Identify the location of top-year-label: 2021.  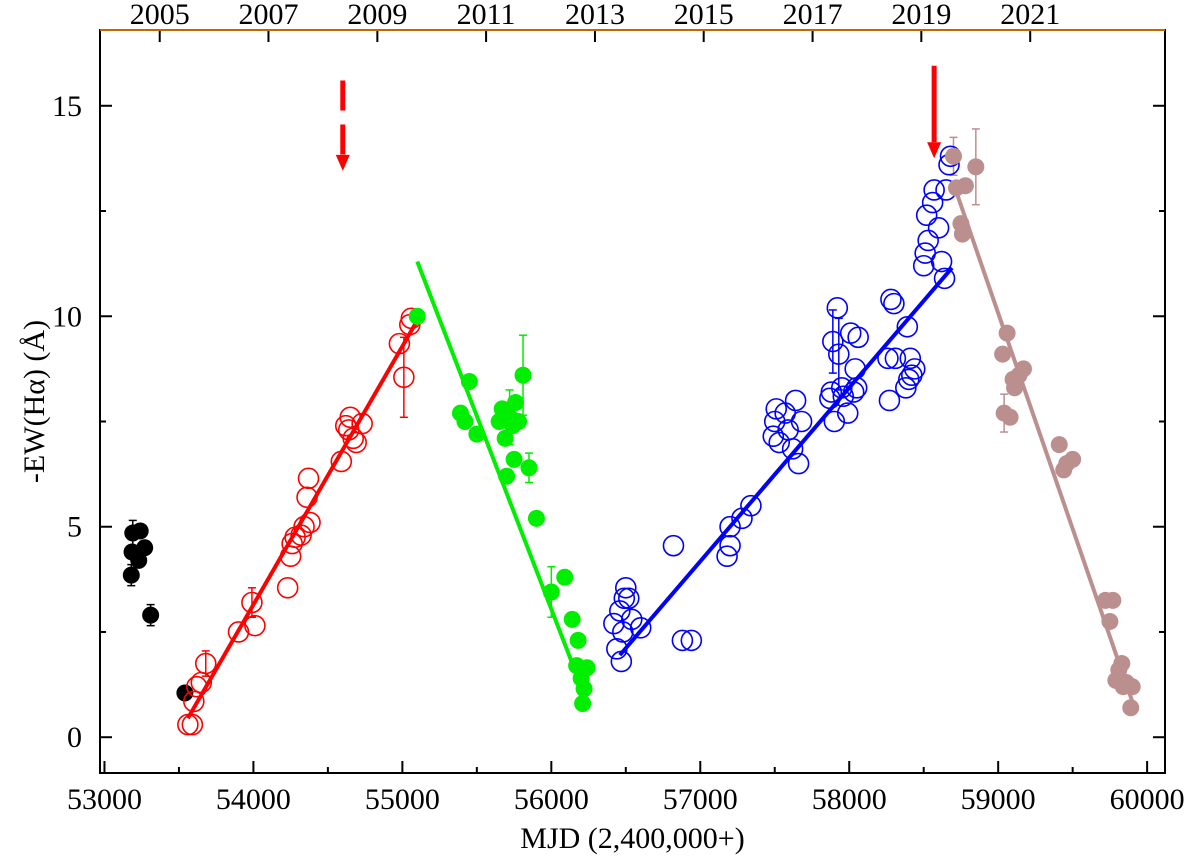
(1030, 15).